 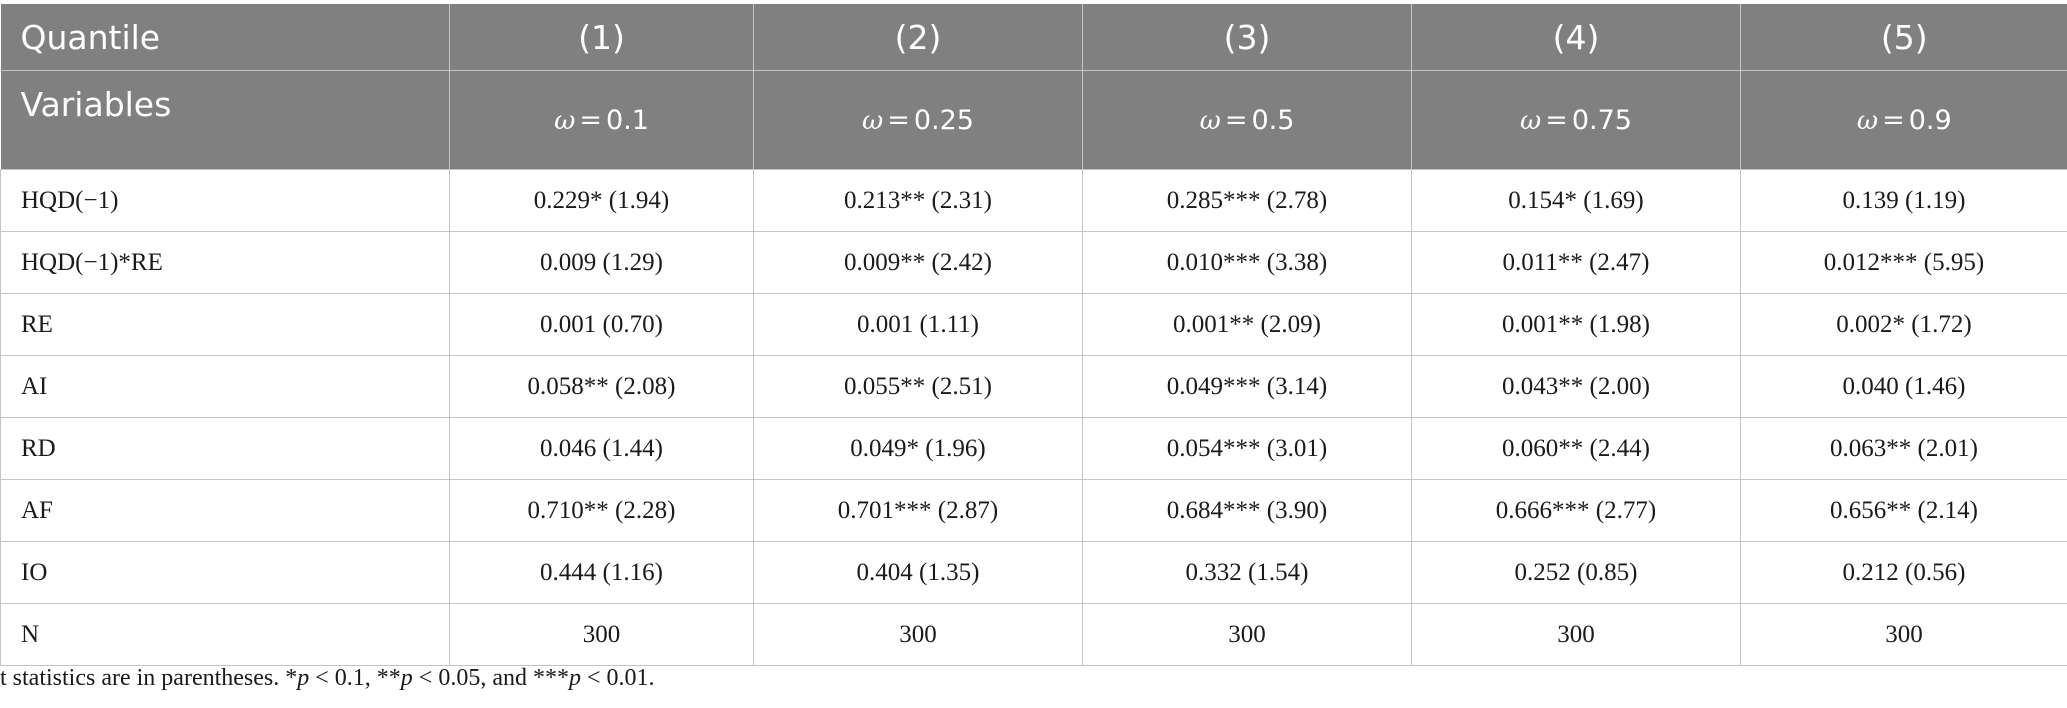 I want to click on table-cell: 0.332 (1.54), so click(x=1247, y=572).